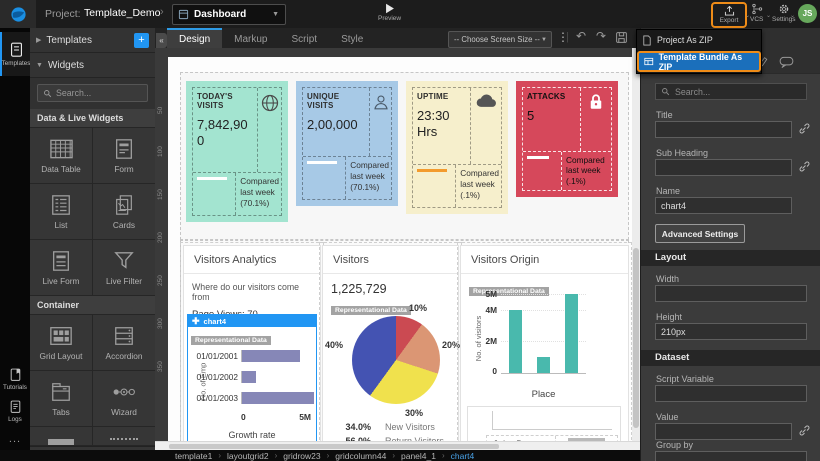 The image size is (820, 461). What do you see at coordinates (601, 36) in the screenshot?
I see `redo-icon: ↷` at bounding box center [601, 36].